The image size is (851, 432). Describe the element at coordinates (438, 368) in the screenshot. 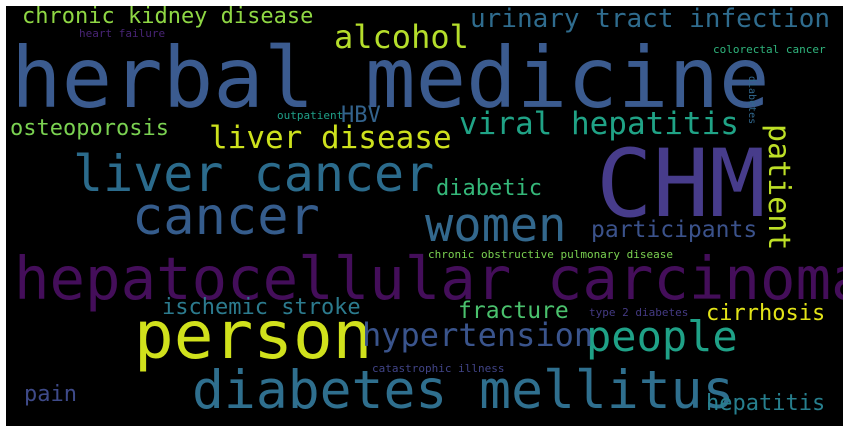

I see `word-catastrophic-illness: catastrophic illness` at that location.